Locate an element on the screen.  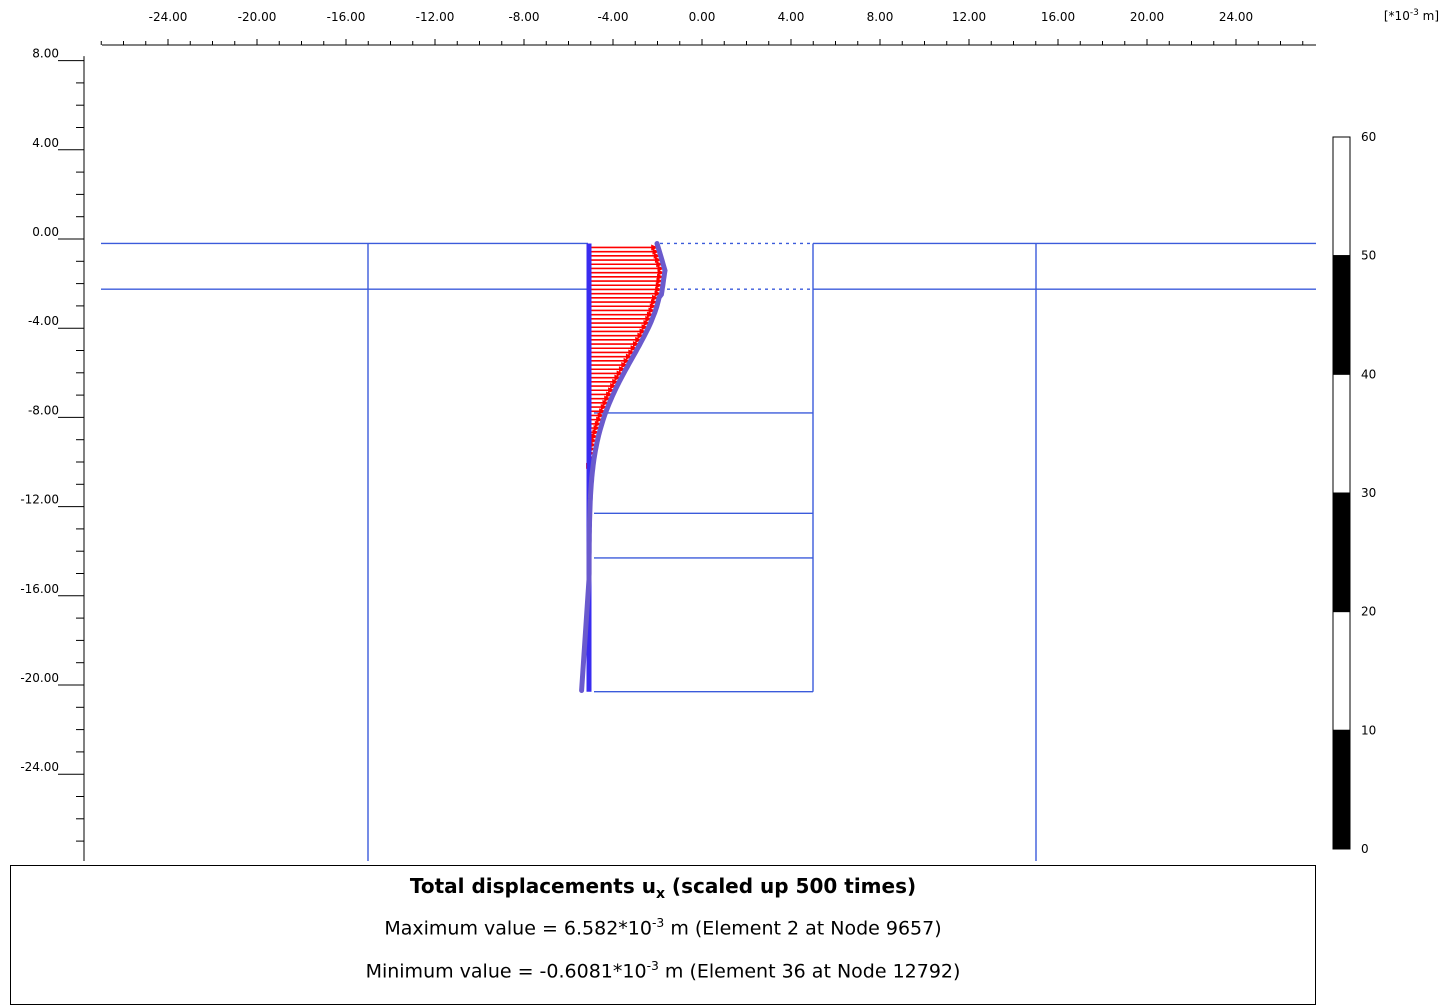
x-tick-label: -12.00 is located at coordinates (435, 17).